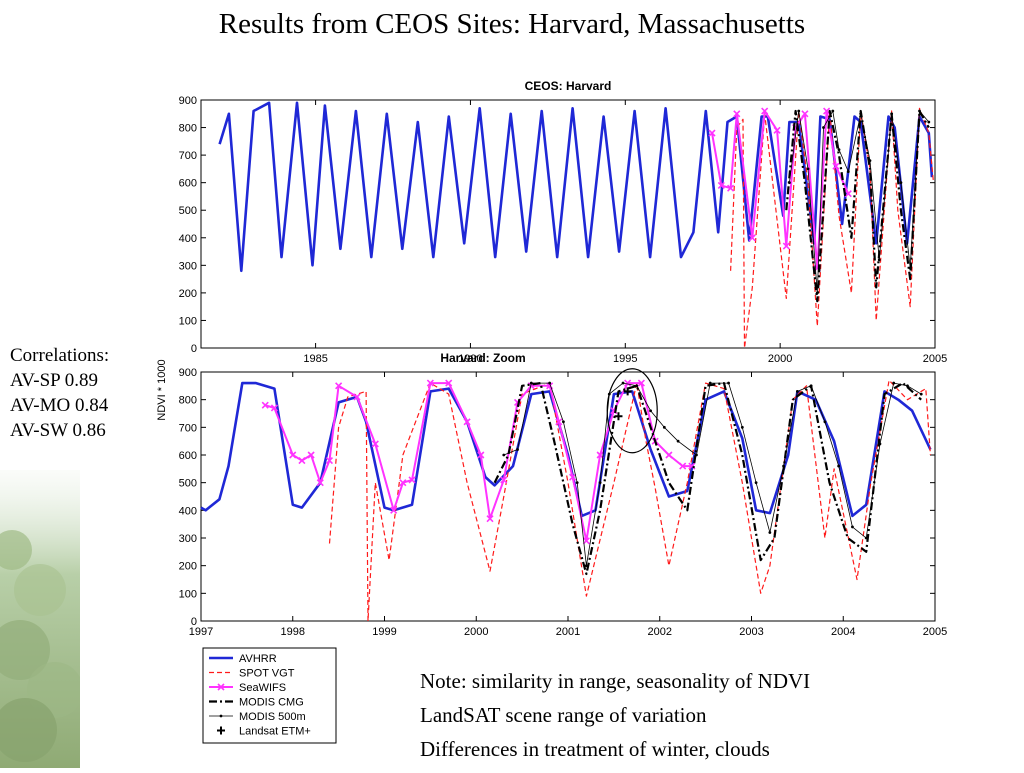 Image resolution: width=1024 pixels, height=773 pixels. What do you see at coordinates (660, 632) in the screenshot?
I see `x-tick-label: 2002` at bounding box center [660, 632].